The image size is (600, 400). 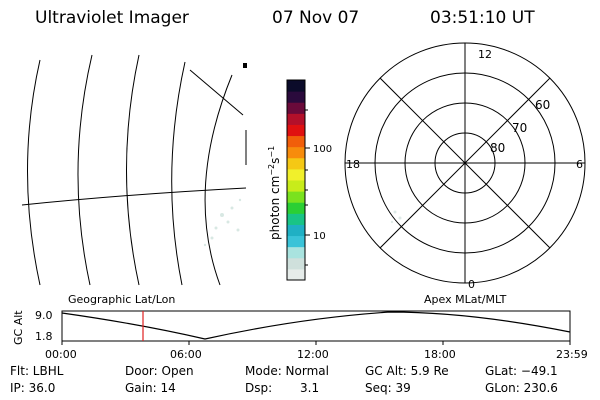 What do you see at coordinates (313, 354) in the screenshot?
I see `time-tick: 12:00` at bounding box center [313, 354].